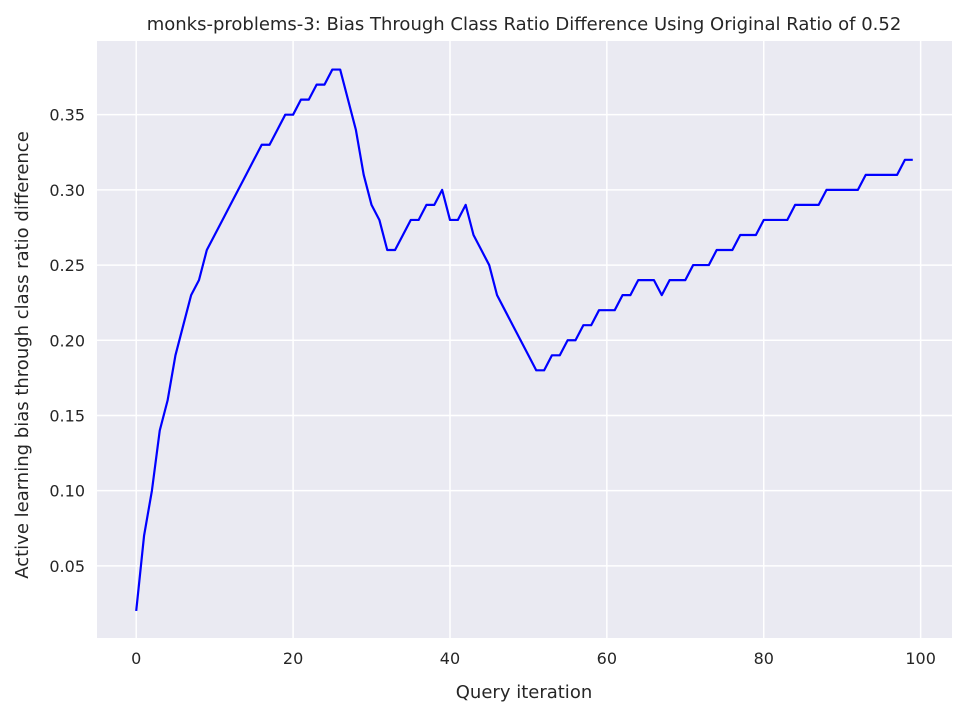 The height and width of the screenshot is (716, 965). What do you see at coordinates (67, 190) in the screenshot?
I see `y-tick-label: 0.30` at bounding box center [67, 190].